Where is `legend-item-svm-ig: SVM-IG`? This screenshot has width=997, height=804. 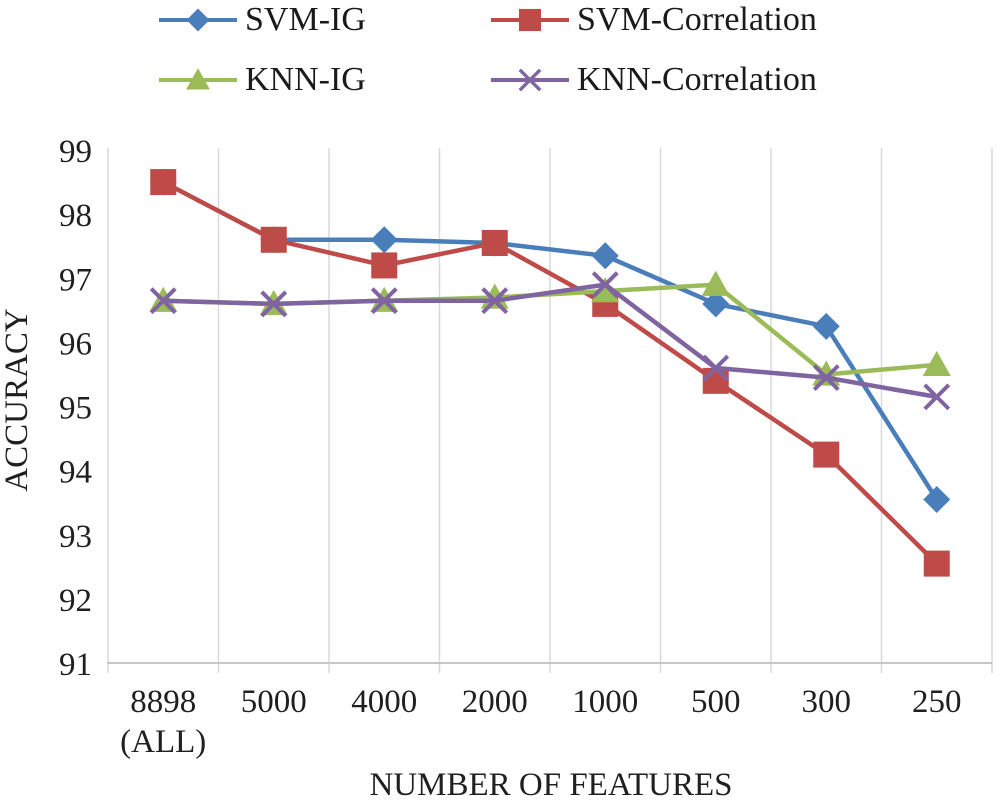
legend-item-svm-ig: SVM-IG is located at coordinates (324, 20).